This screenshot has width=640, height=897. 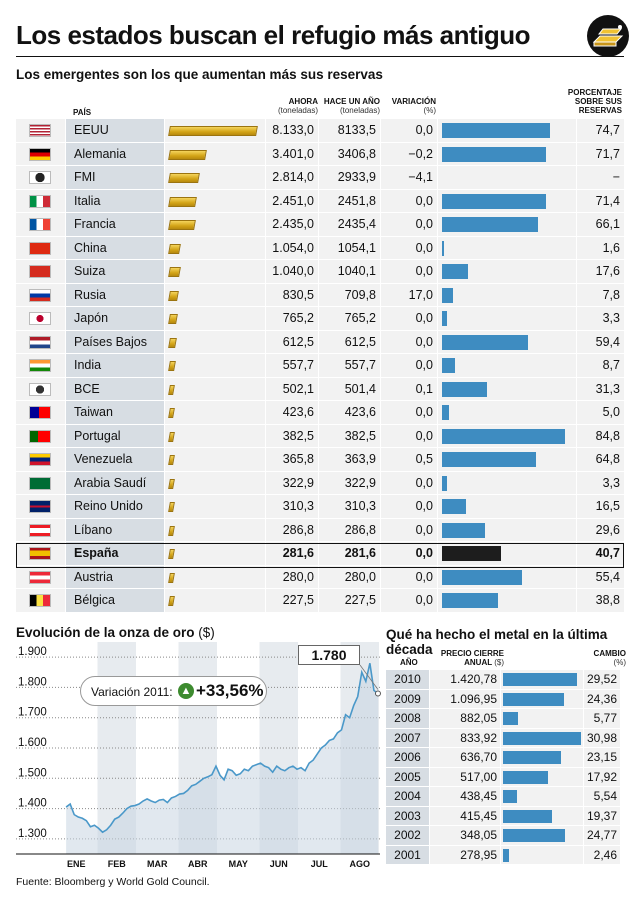 I want to click on country-name: India, so click(x=115, y=365).